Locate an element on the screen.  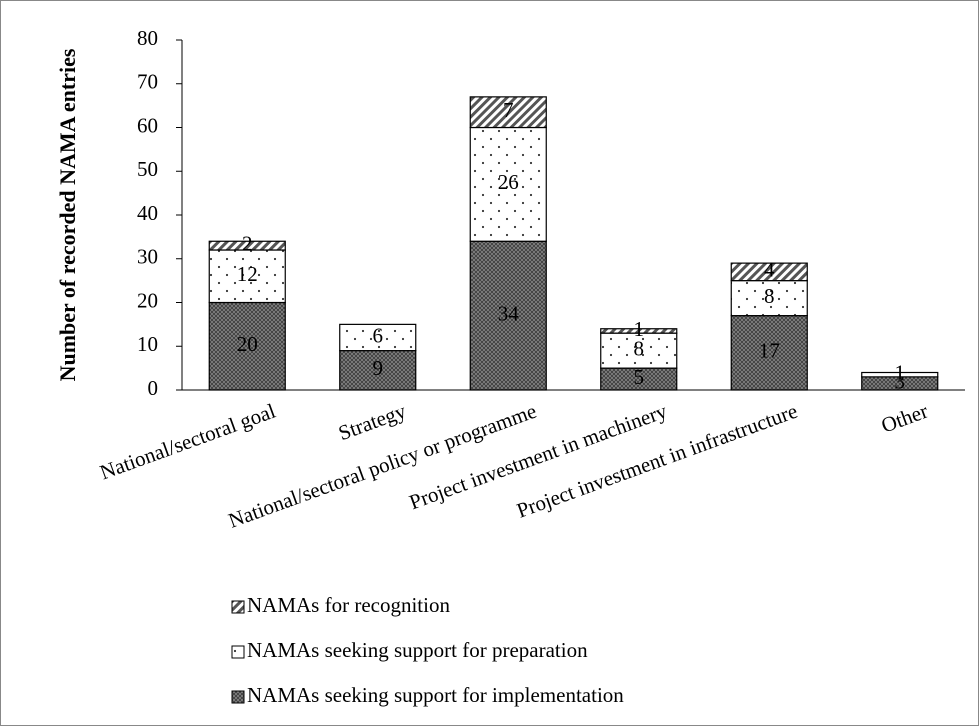
data-label: 20 is located at coordinates (247, 344).